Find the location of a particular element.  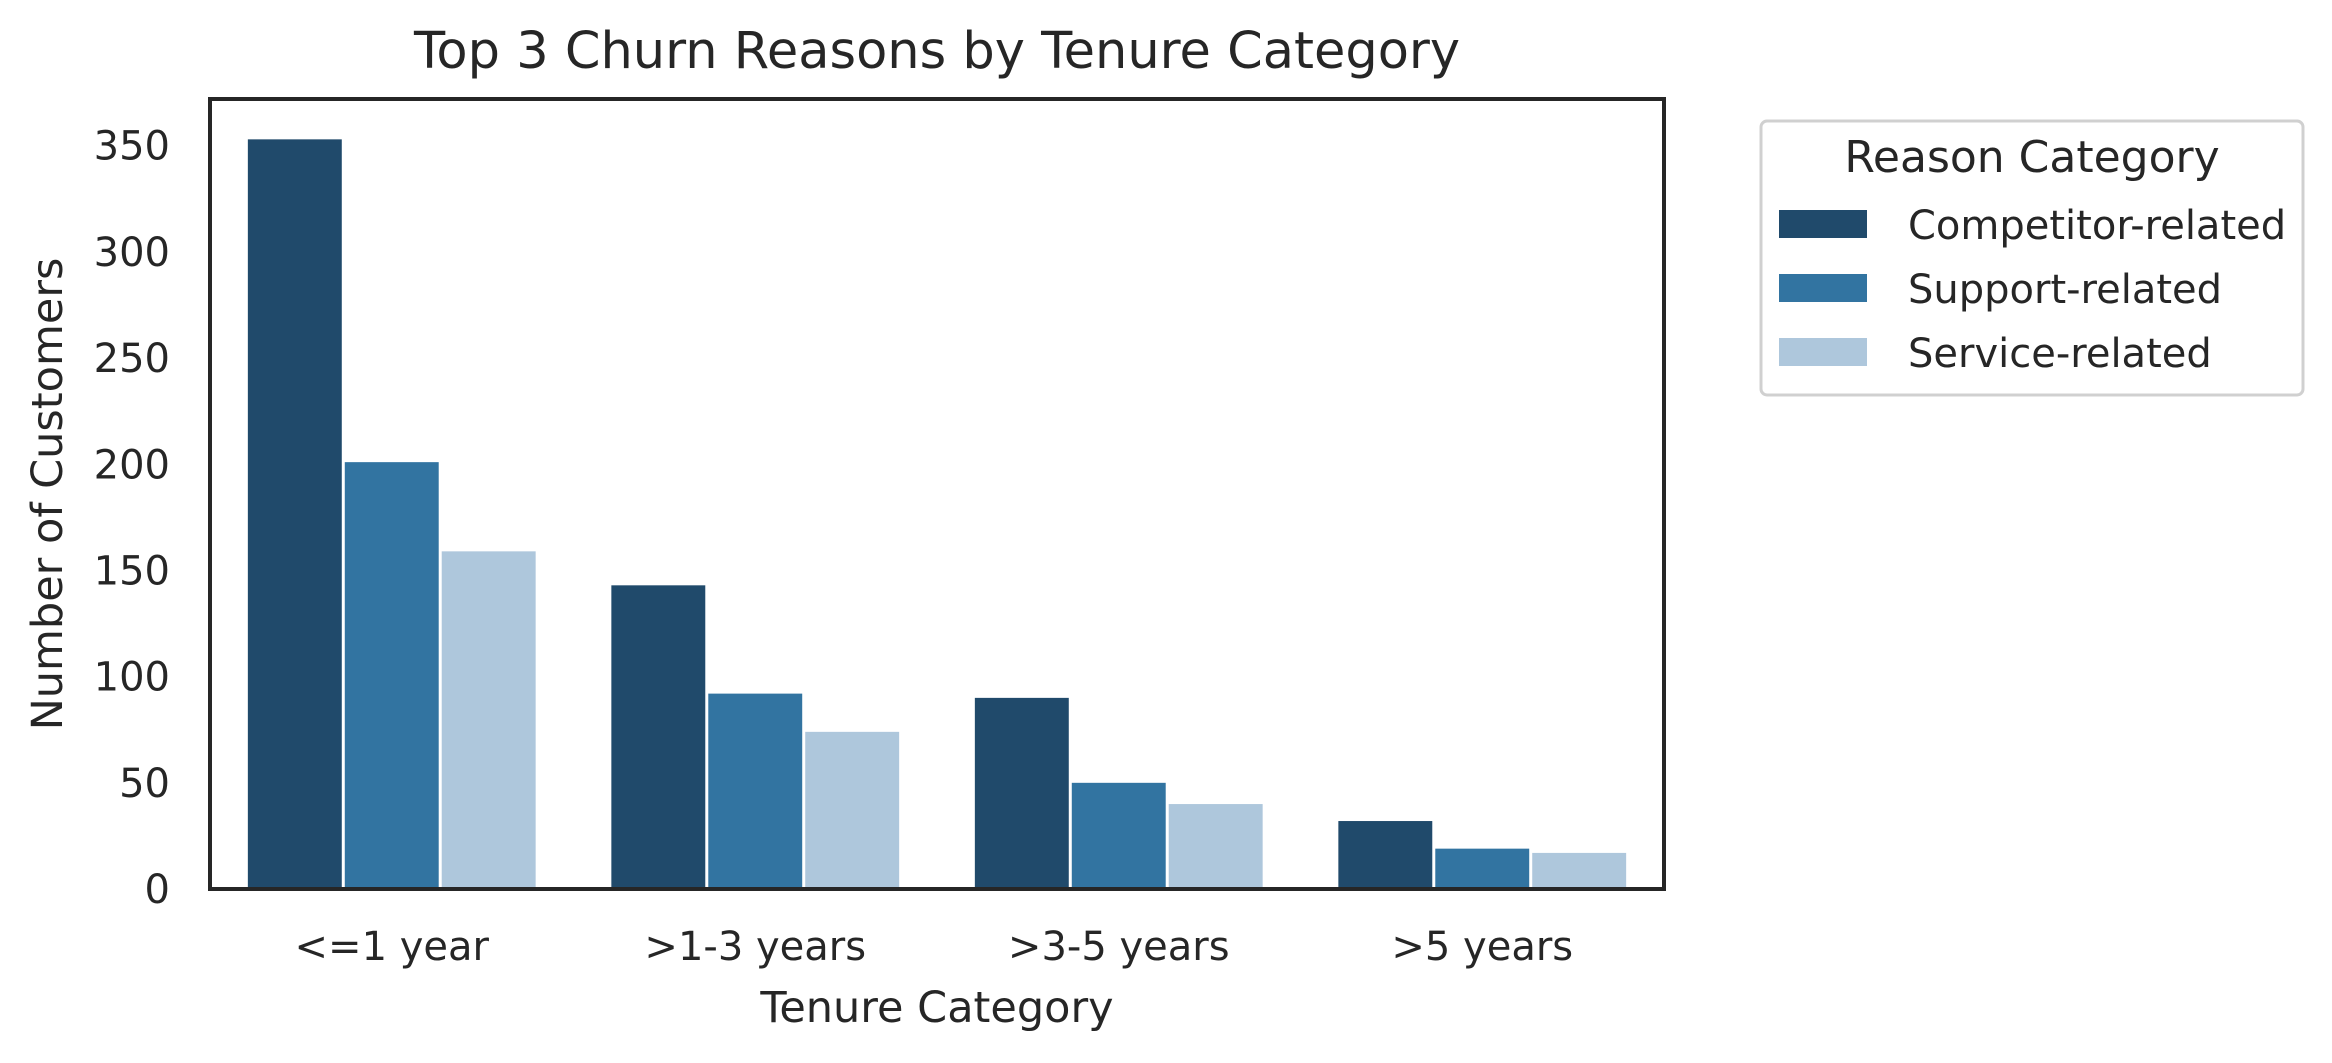

legend-title: Reason Category is located at coordinates (2031, 157).